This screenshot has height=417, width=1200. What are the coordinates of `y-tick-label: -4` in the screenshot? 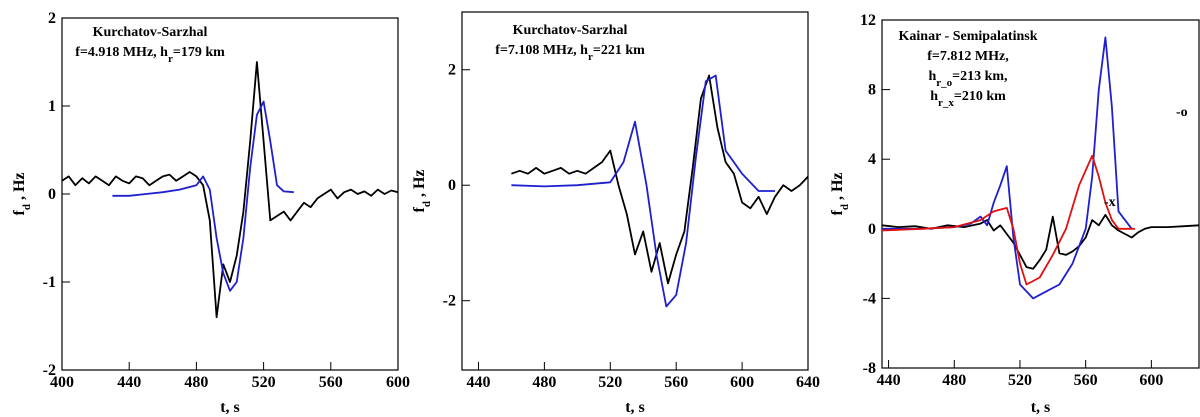 It's located at (869, 298).